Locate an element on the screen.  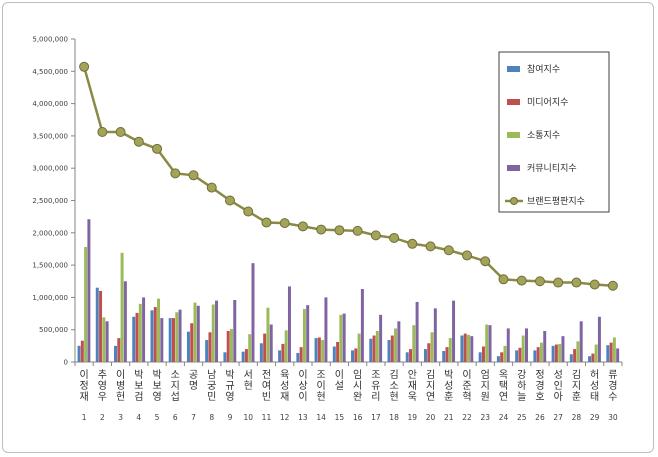
x-index-label: 16 is located at coordinates (358, 417).